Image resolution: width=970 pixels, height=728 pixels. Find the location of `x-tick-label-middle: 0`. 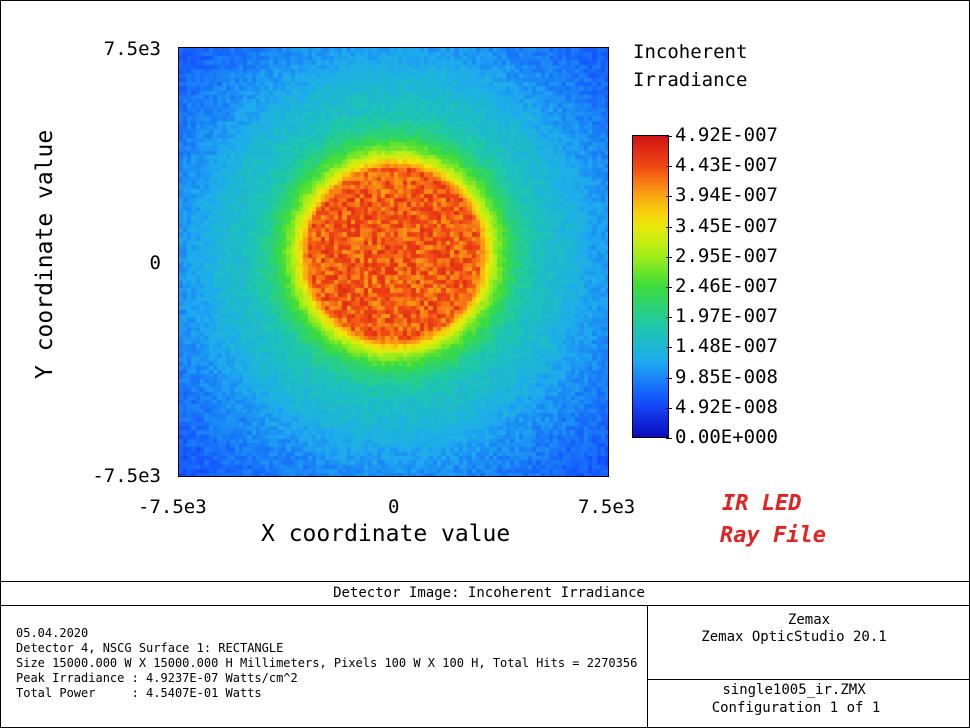

x-tick-label-middle: 0 is located at coordinates (394, 507).